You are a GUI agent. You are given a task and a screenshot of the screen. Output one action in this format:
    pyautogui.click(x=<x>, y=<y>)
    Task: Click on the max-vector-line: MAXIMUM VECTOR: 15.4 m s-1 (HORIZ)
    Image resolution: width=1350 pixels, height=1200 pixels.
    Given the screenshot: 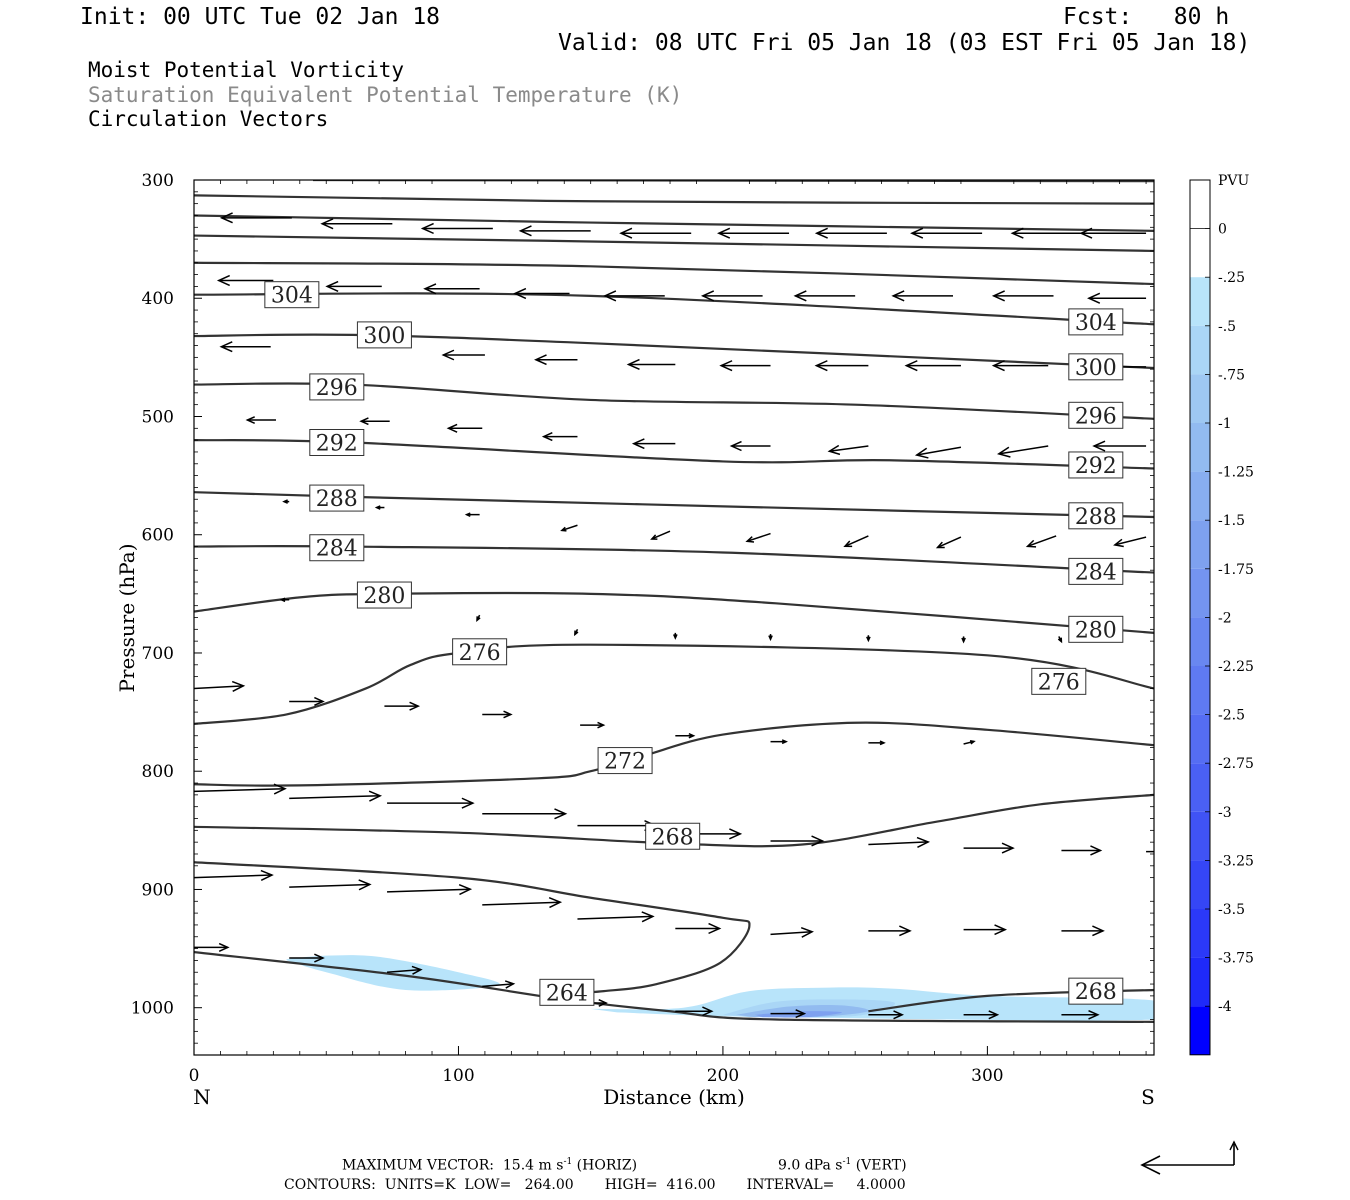 What is the action you would take?
    pyautogui.click(x=489, y=1165)
    